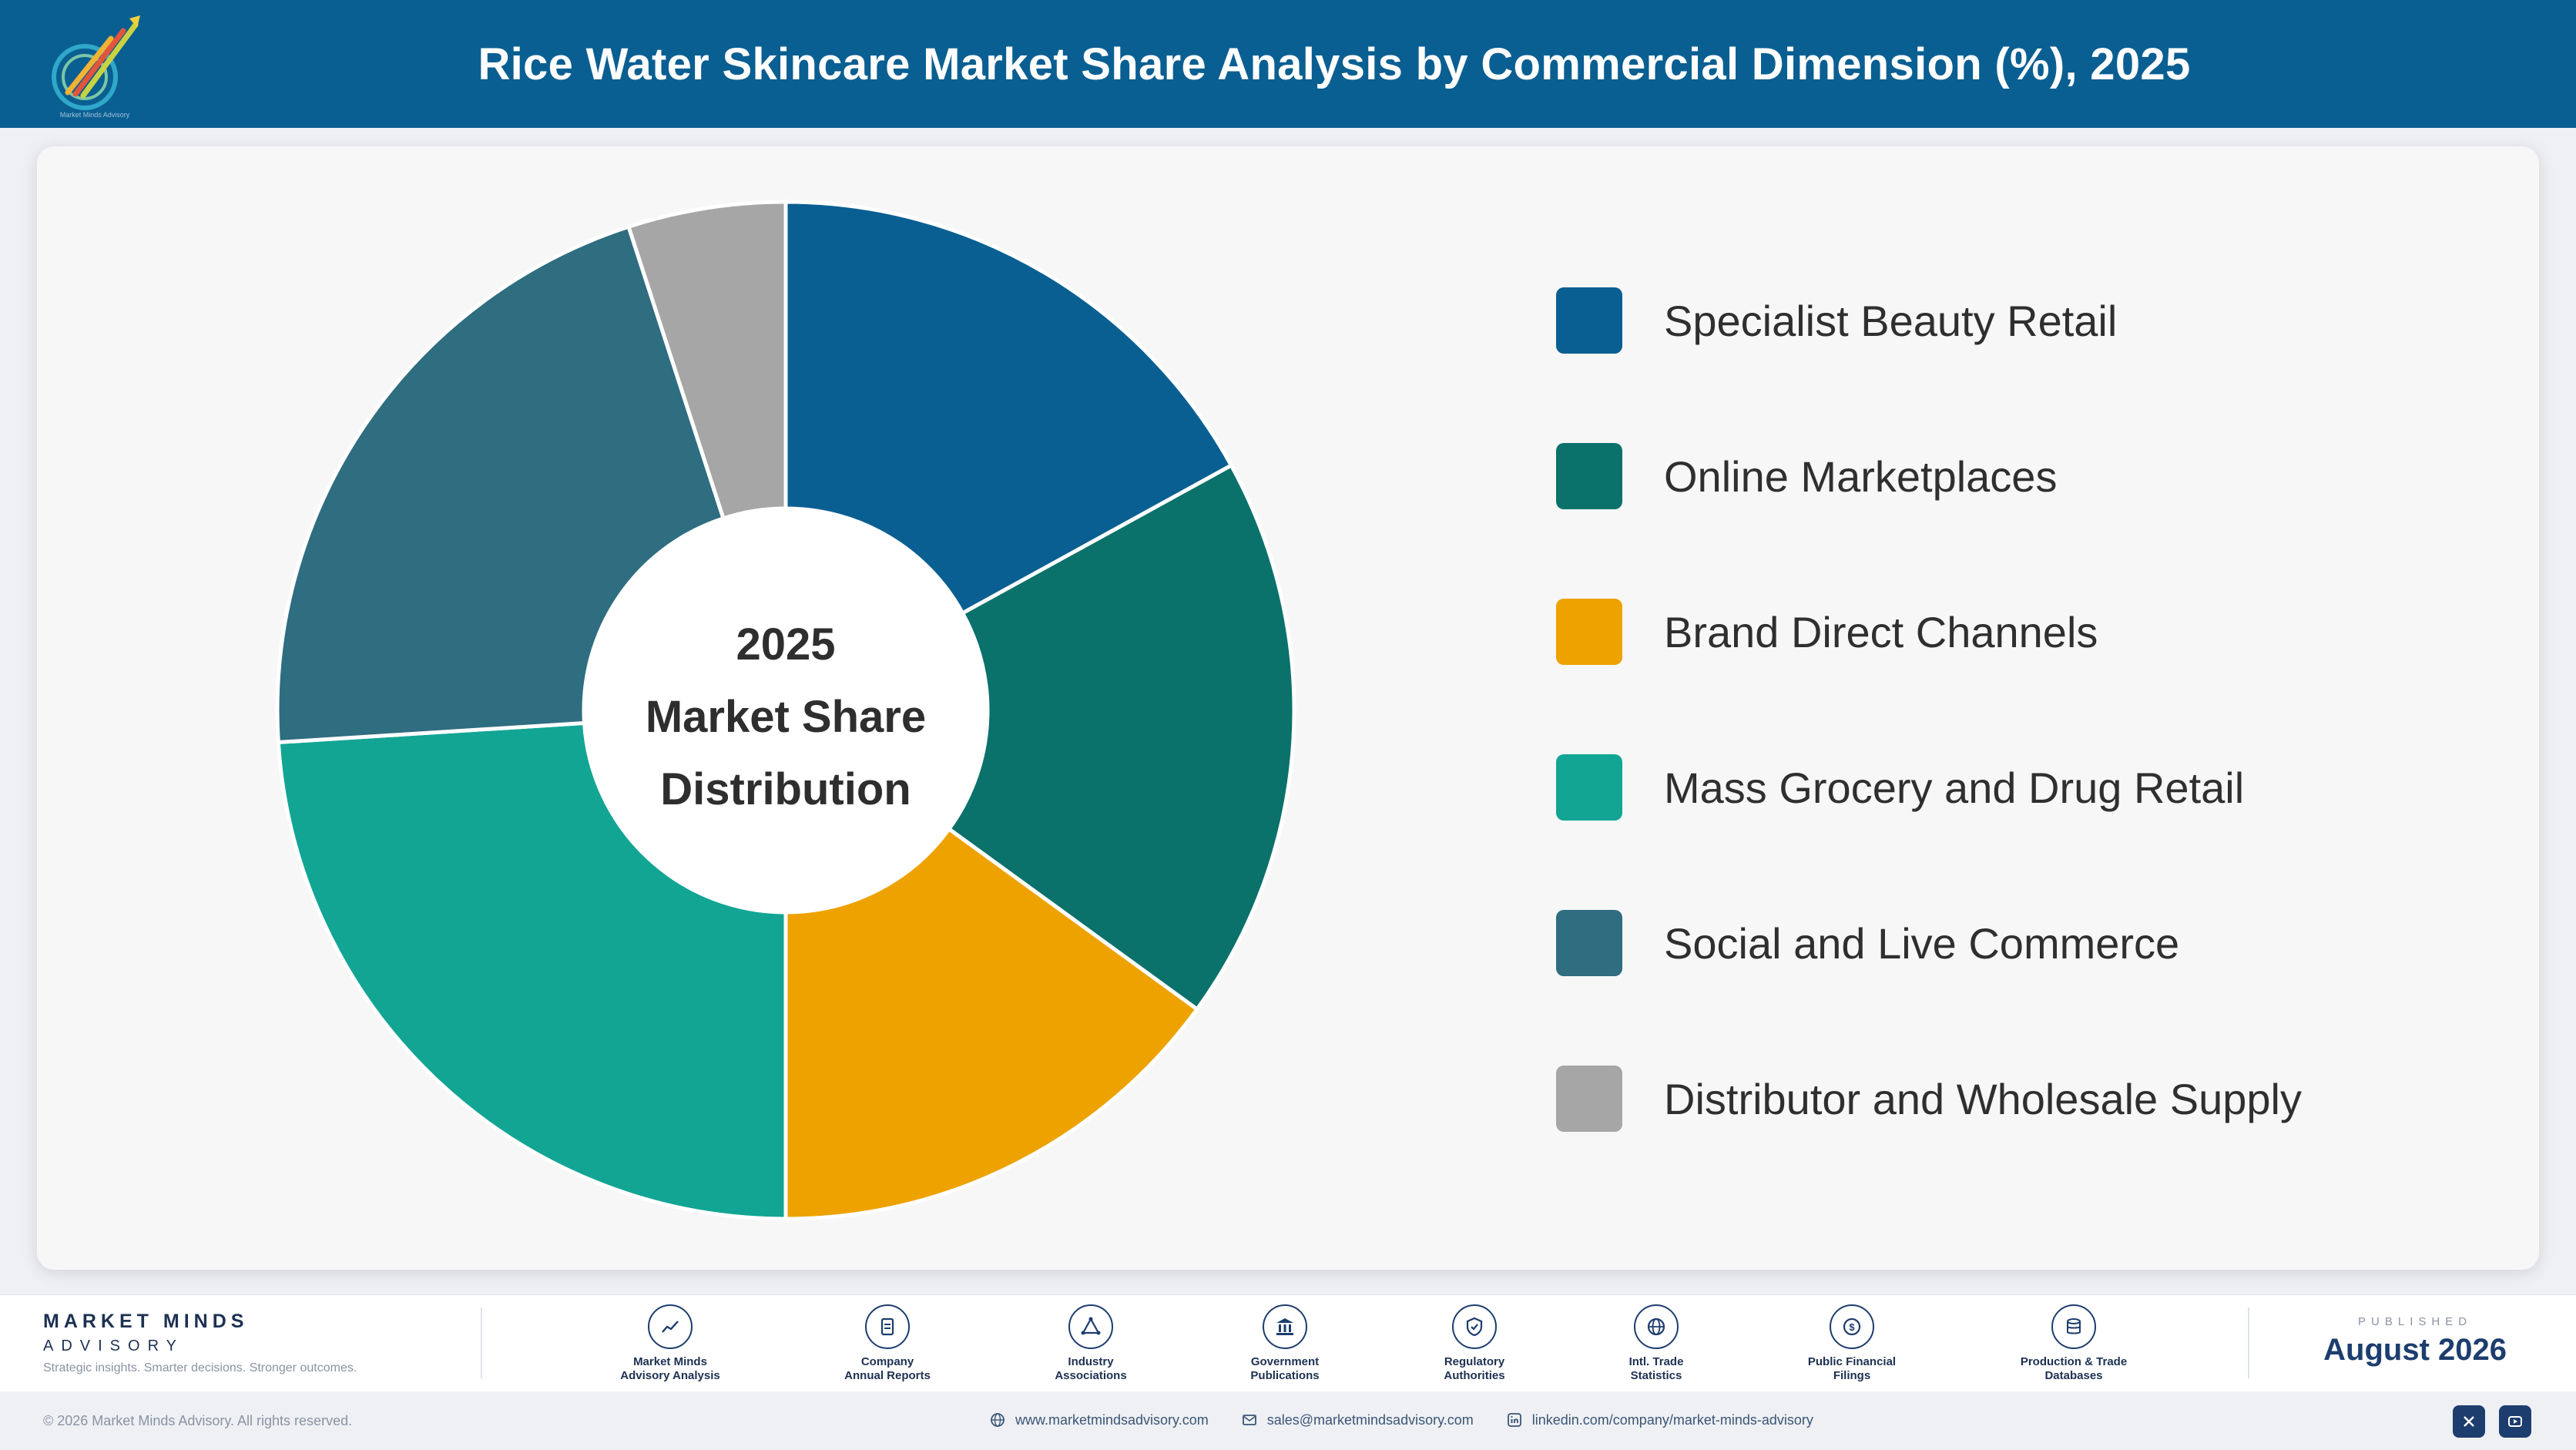 The image size is (2576, 1450). What do you see at coordinates (1285, 1361) in the screenshot?
I see `source-label: Government` at bounding box center [1285, 1361].